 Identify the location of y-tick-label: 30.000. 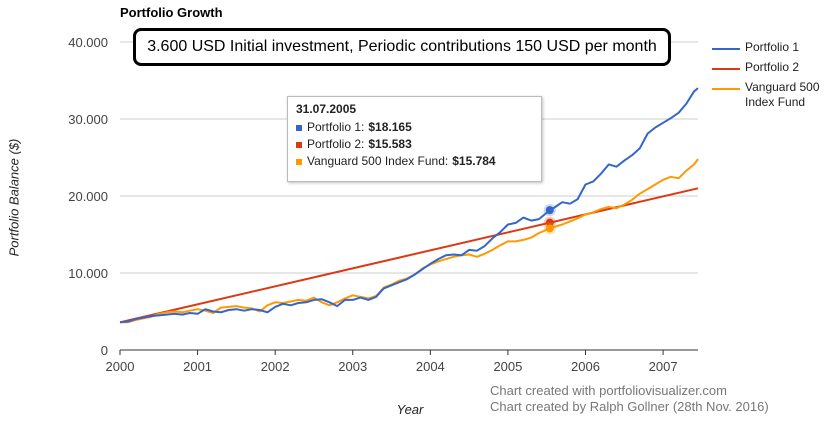
(88, 119).